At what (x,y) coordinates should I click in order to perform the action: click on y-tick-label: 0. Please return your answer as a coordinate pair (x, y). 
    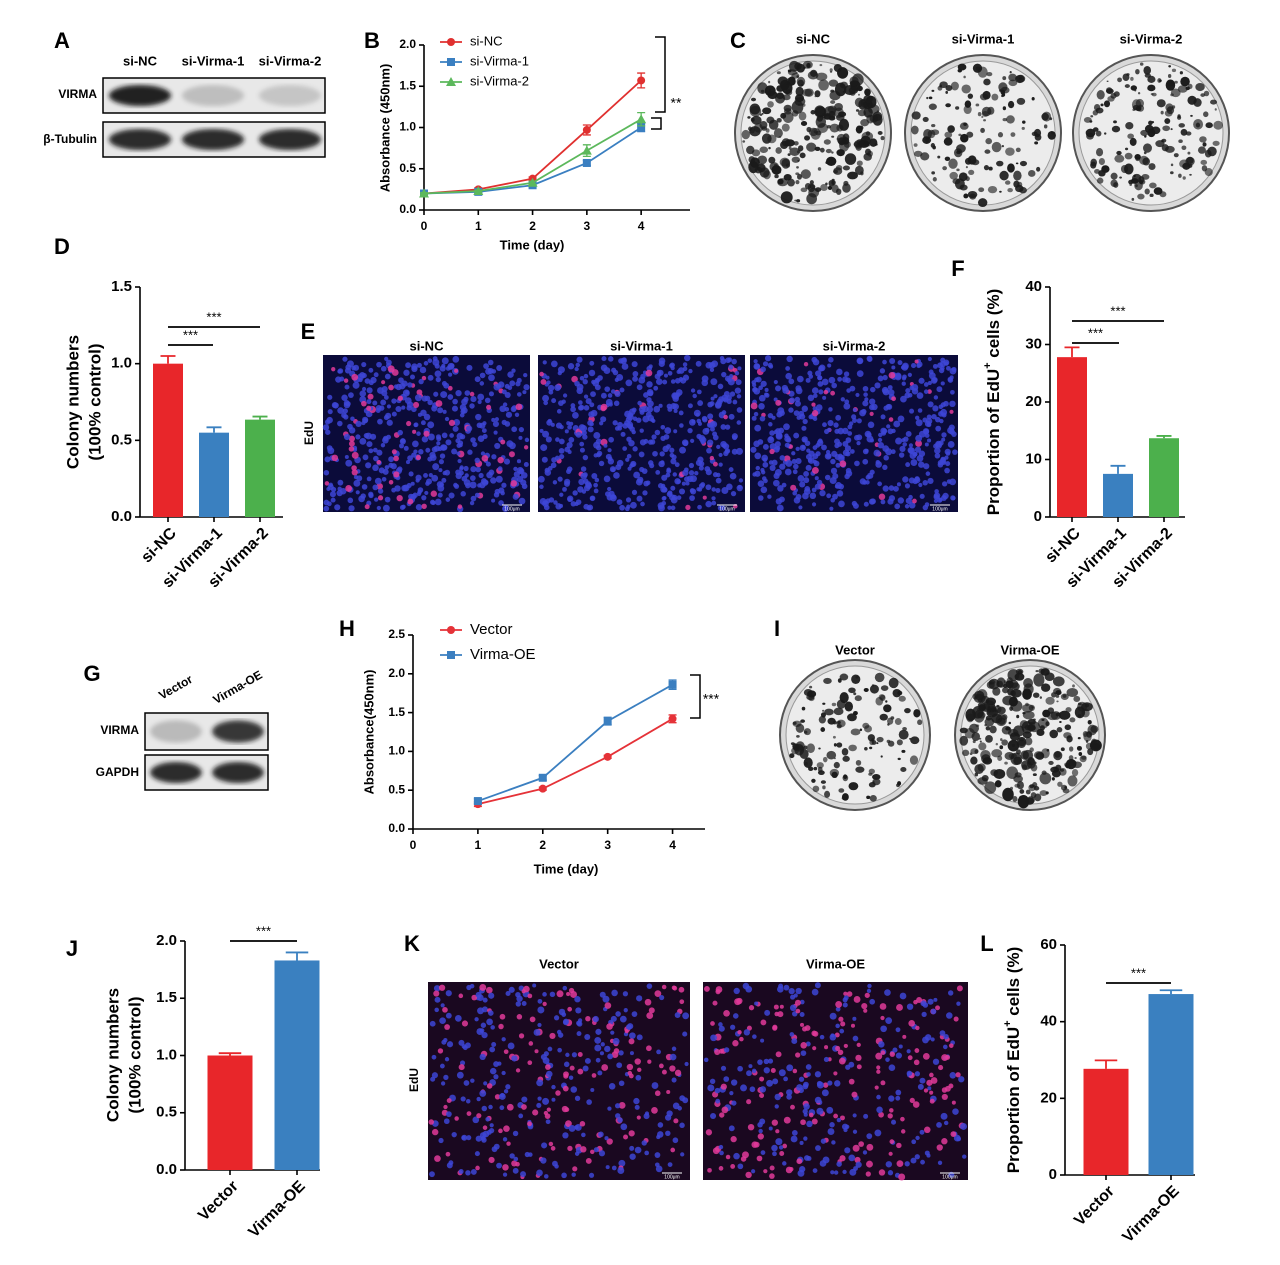
    Looking at the image, I should click on (1038, 516).